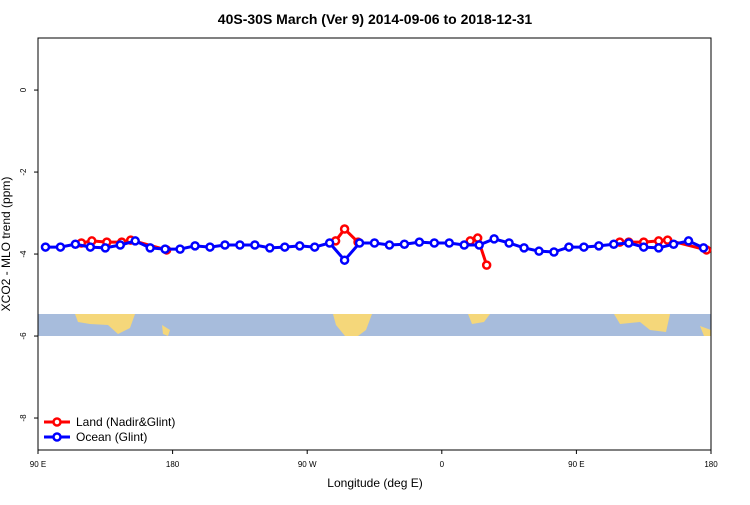  What do you see at coordinates (374, 325) in the screenshot?
I see `map-strip` at bounding box center [374, 325].